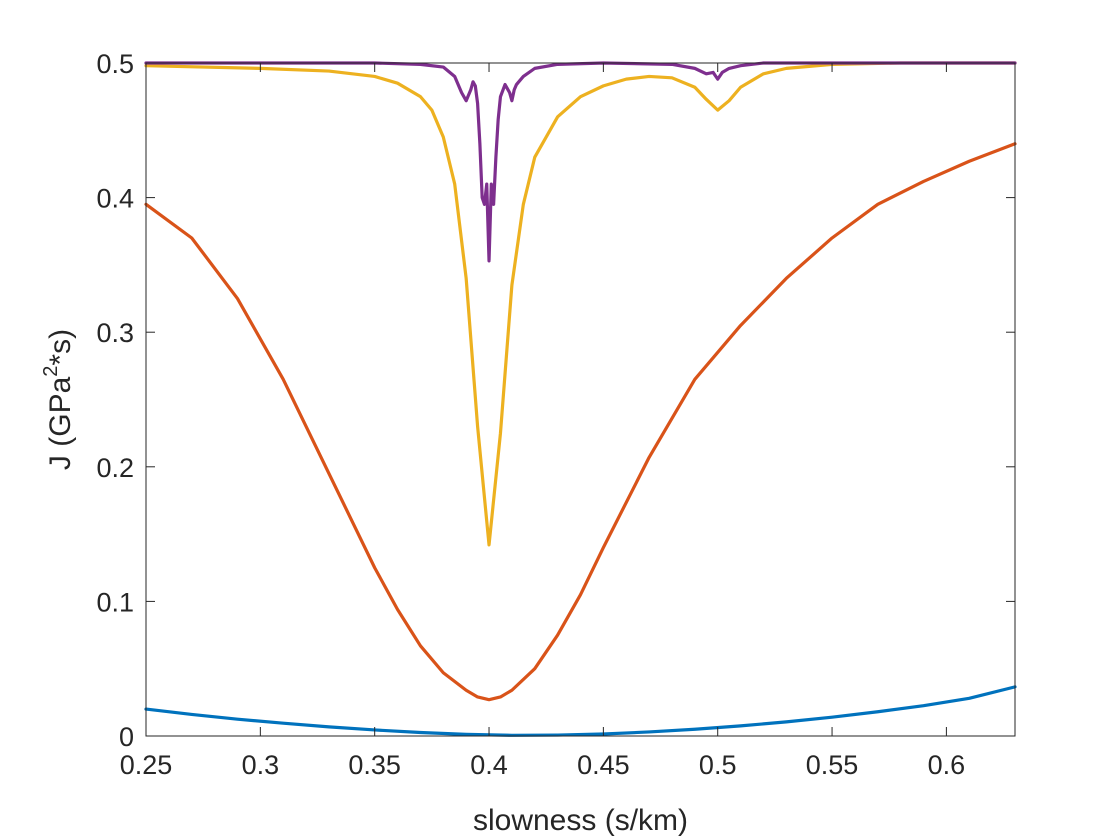 This screenshot has width=1120, height=840. I want to click on y-tick-label: 0.1, so click(115, 602).